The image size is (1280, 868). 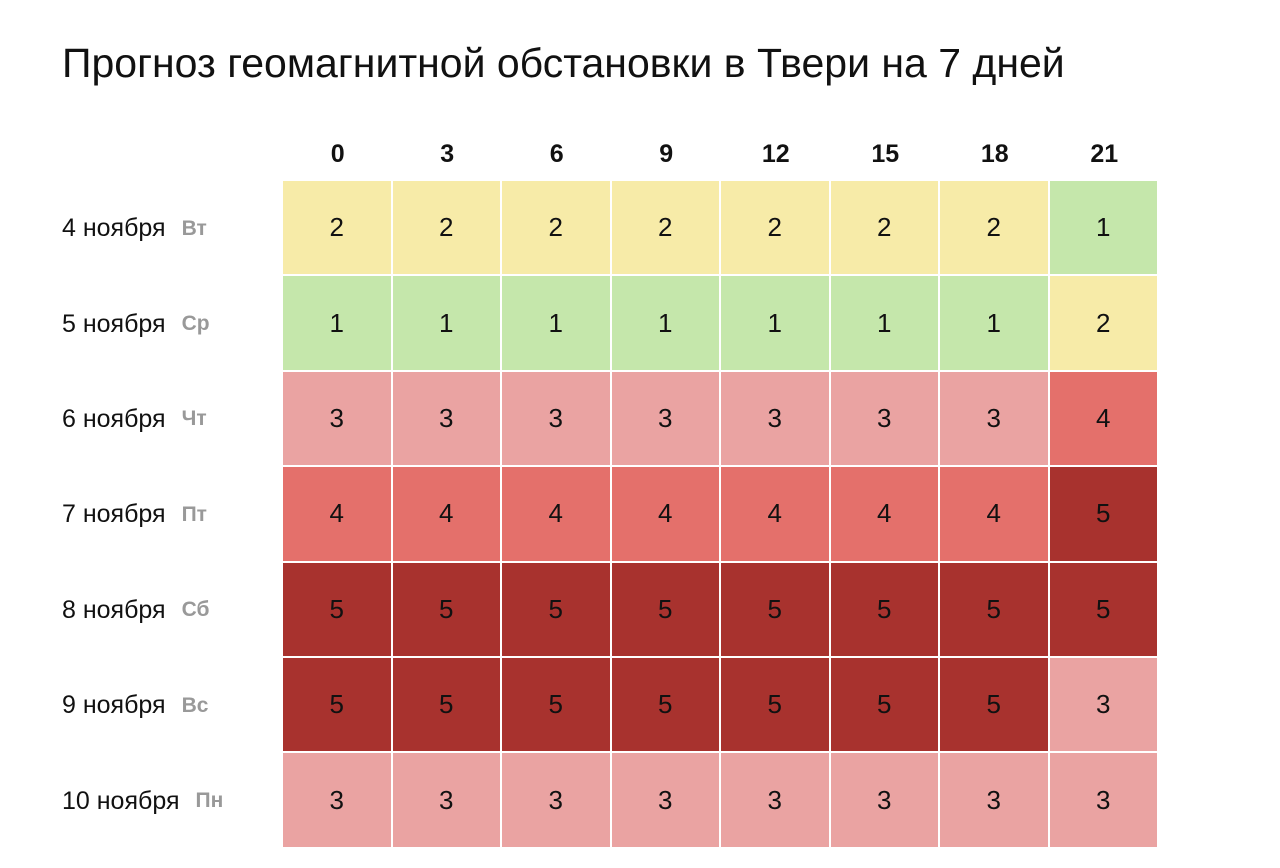 I want to click on column-header: 9, so click(x=666, y=154).